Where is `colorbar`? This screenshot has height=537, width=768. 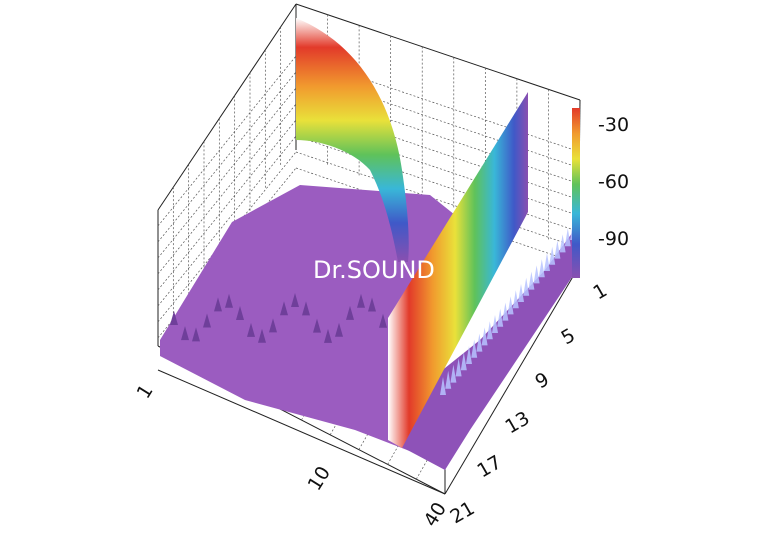 colorbar is located at coordinates (576, 193).